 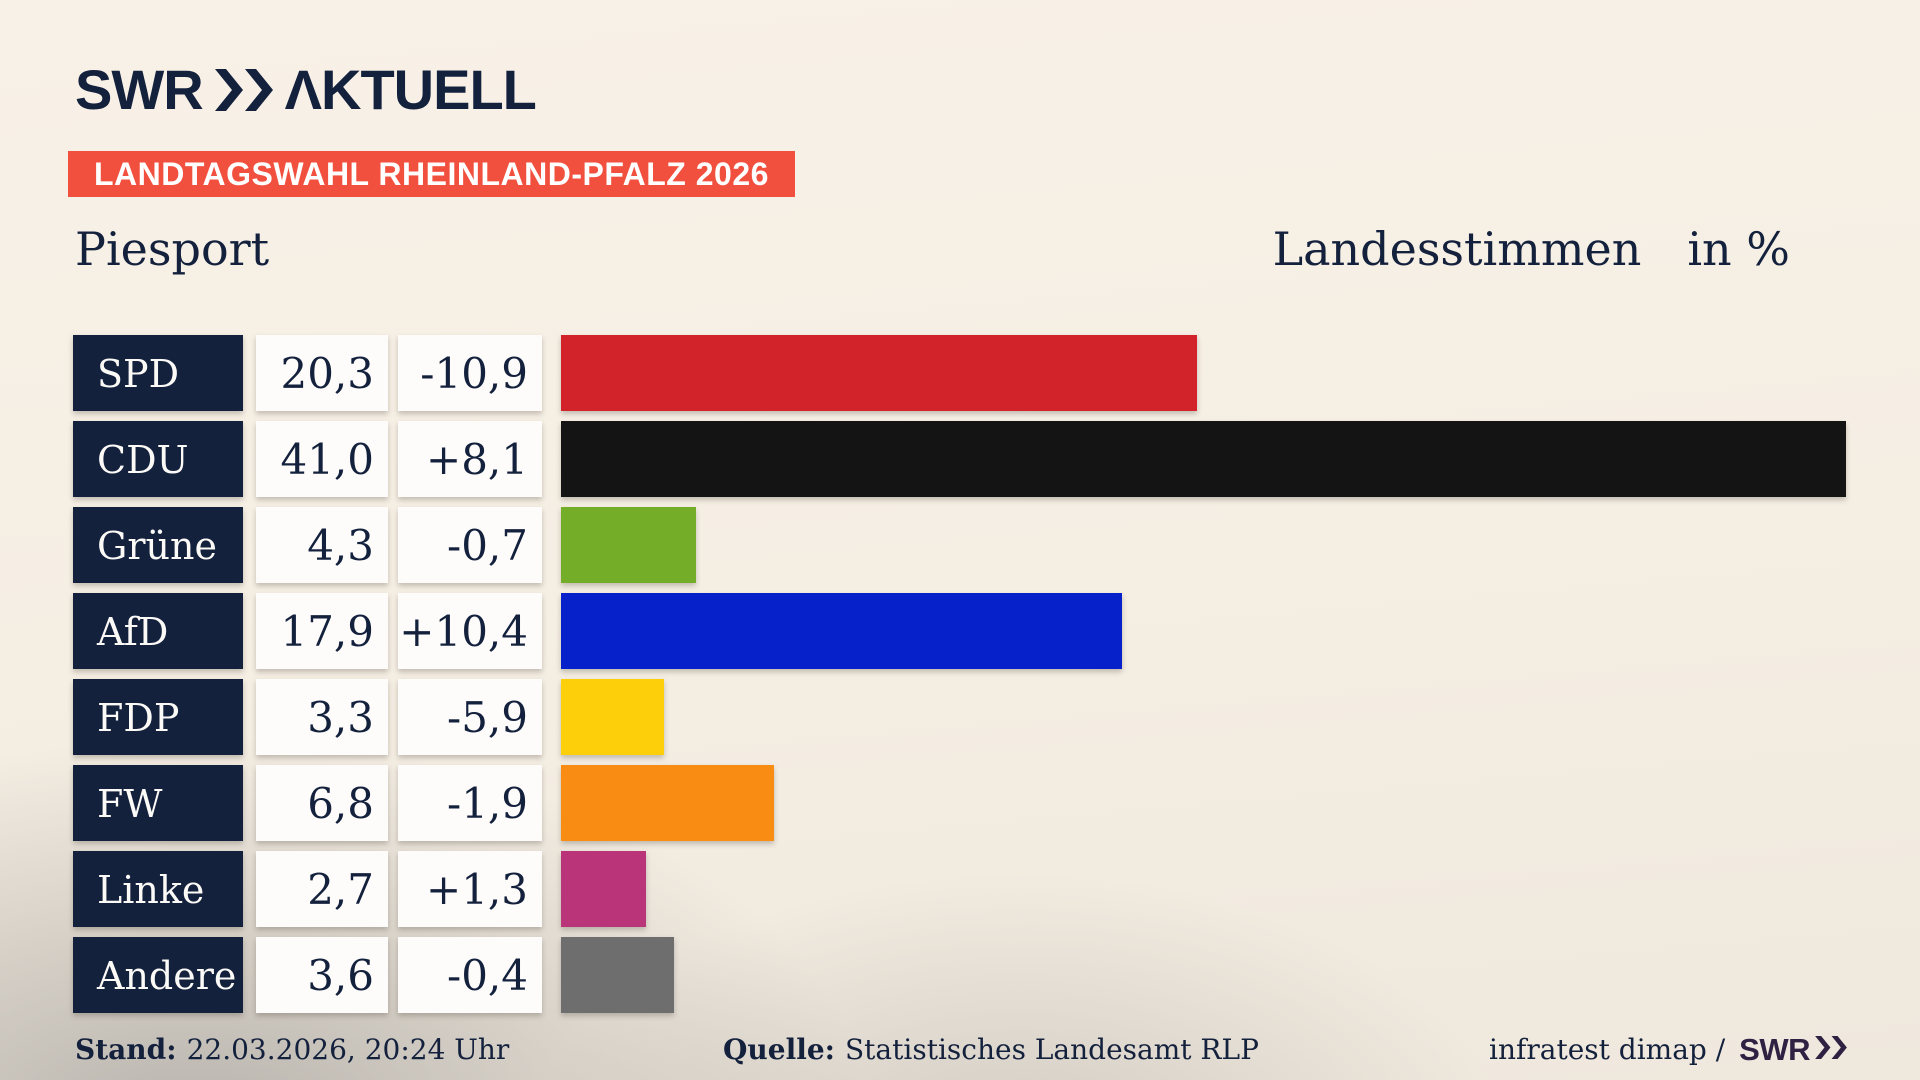 What do you see at coordinates (158, 975) in the screenshot?
I see `party-name-box: Andere` at bounding box center [158, 975].